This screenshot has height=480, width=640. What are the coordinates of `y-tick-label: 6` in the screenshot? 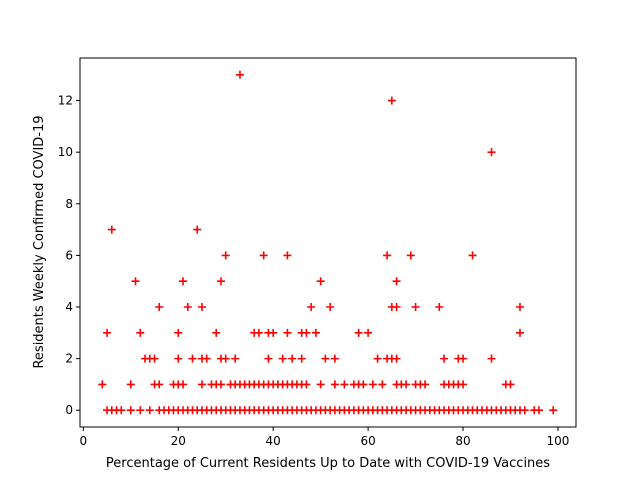 It's located at (69, 255).